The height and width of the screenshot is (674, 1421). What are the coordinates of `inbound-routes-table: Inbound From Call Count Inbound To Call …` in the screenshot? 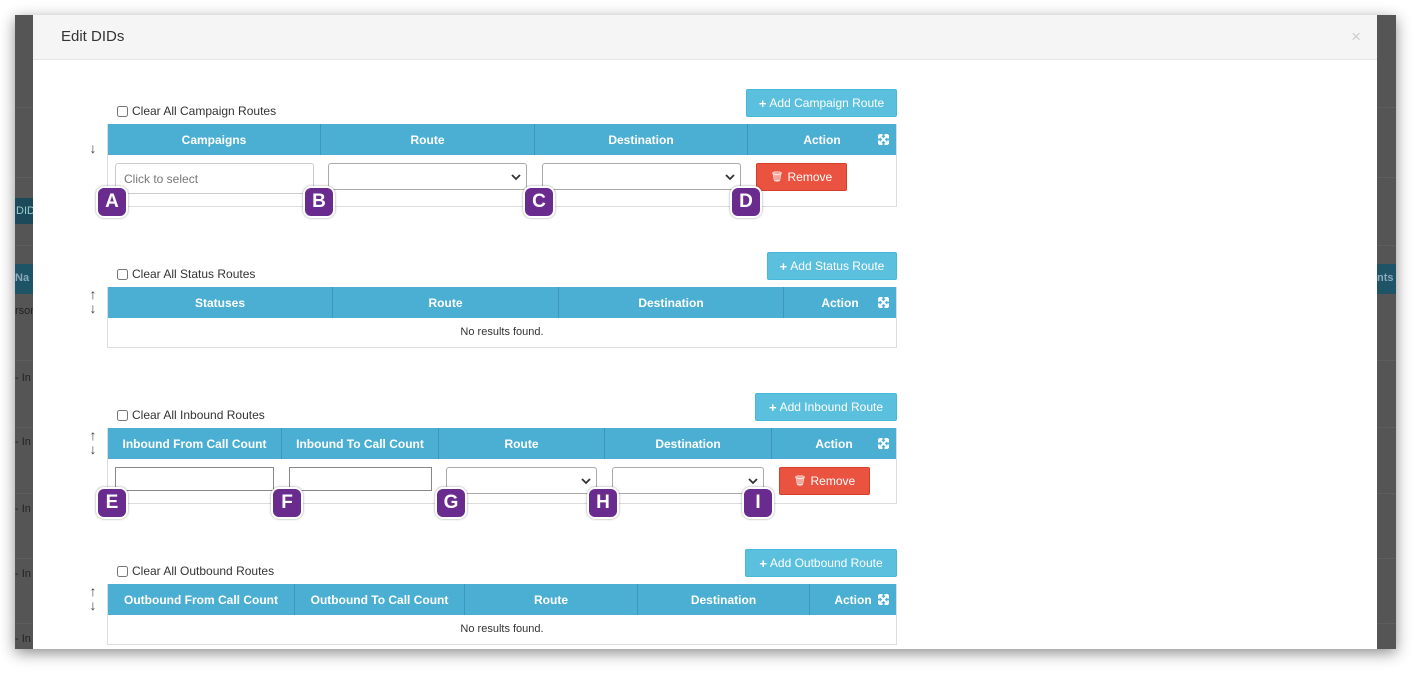 It's located at (502, 466).